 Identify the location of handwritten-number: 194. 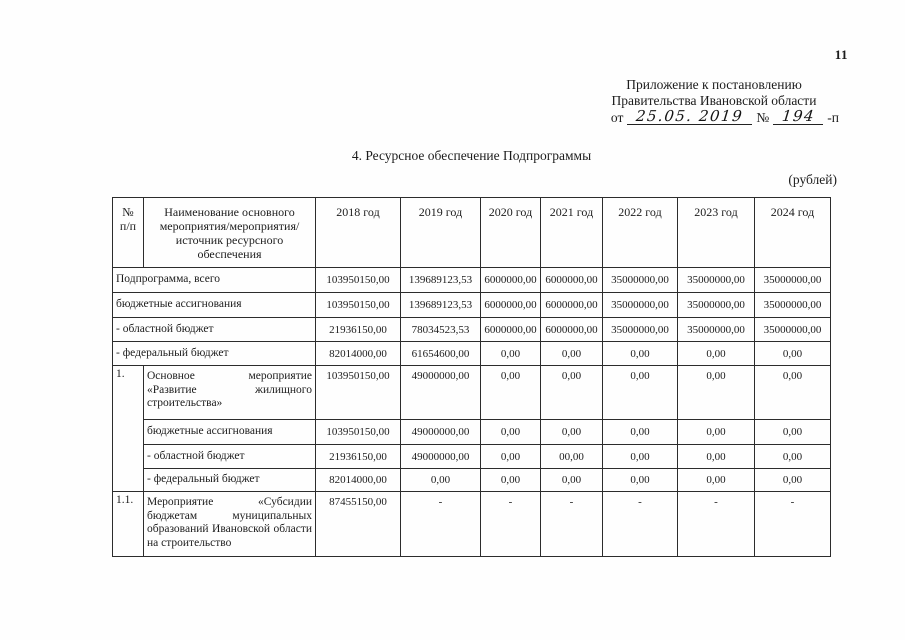
(798, 116).